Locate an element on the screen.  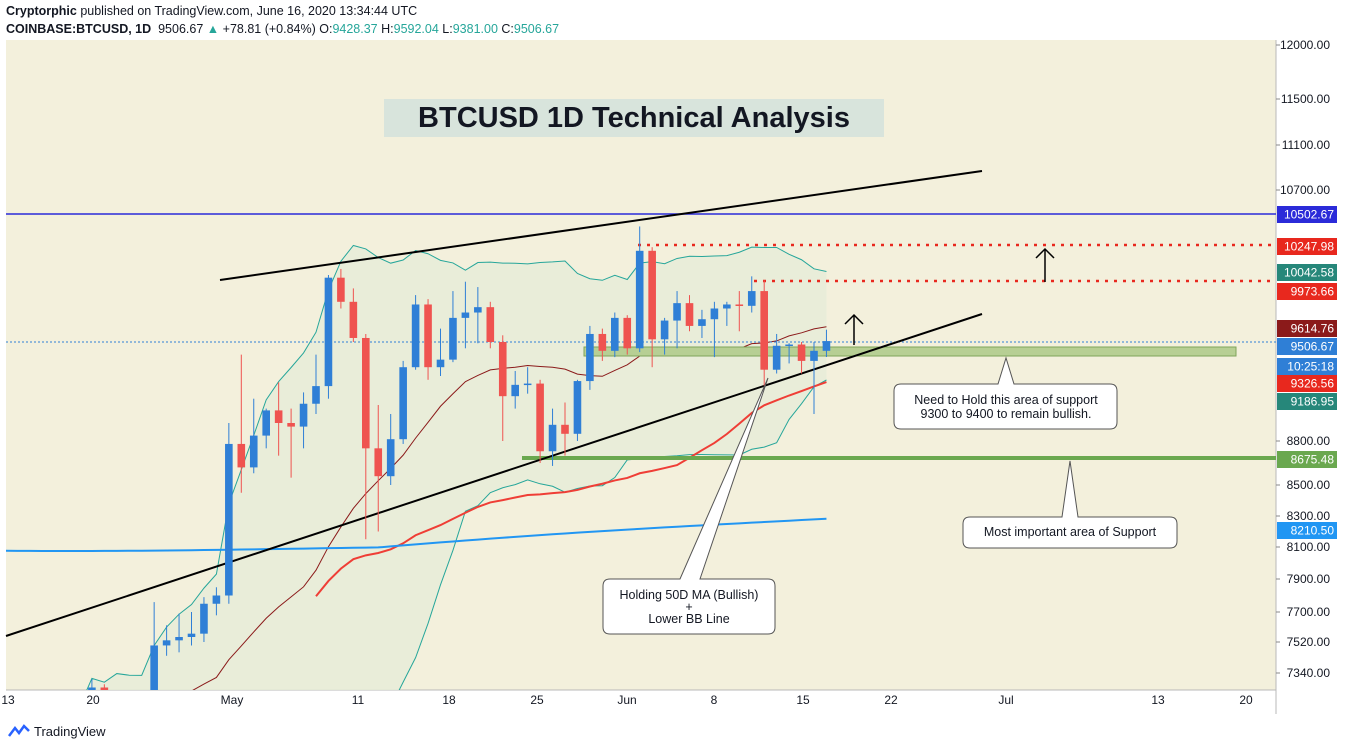
callout-text-line: Most important area of Support is located at coordinates (1070, 532).